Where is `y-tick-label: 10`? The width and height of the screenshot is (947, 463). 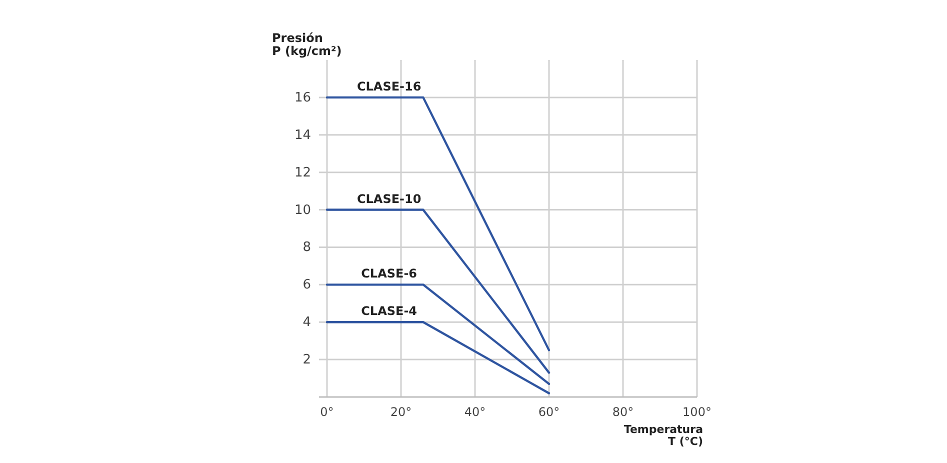
y-tick-label: 10 is located at coordinates (302, 210).